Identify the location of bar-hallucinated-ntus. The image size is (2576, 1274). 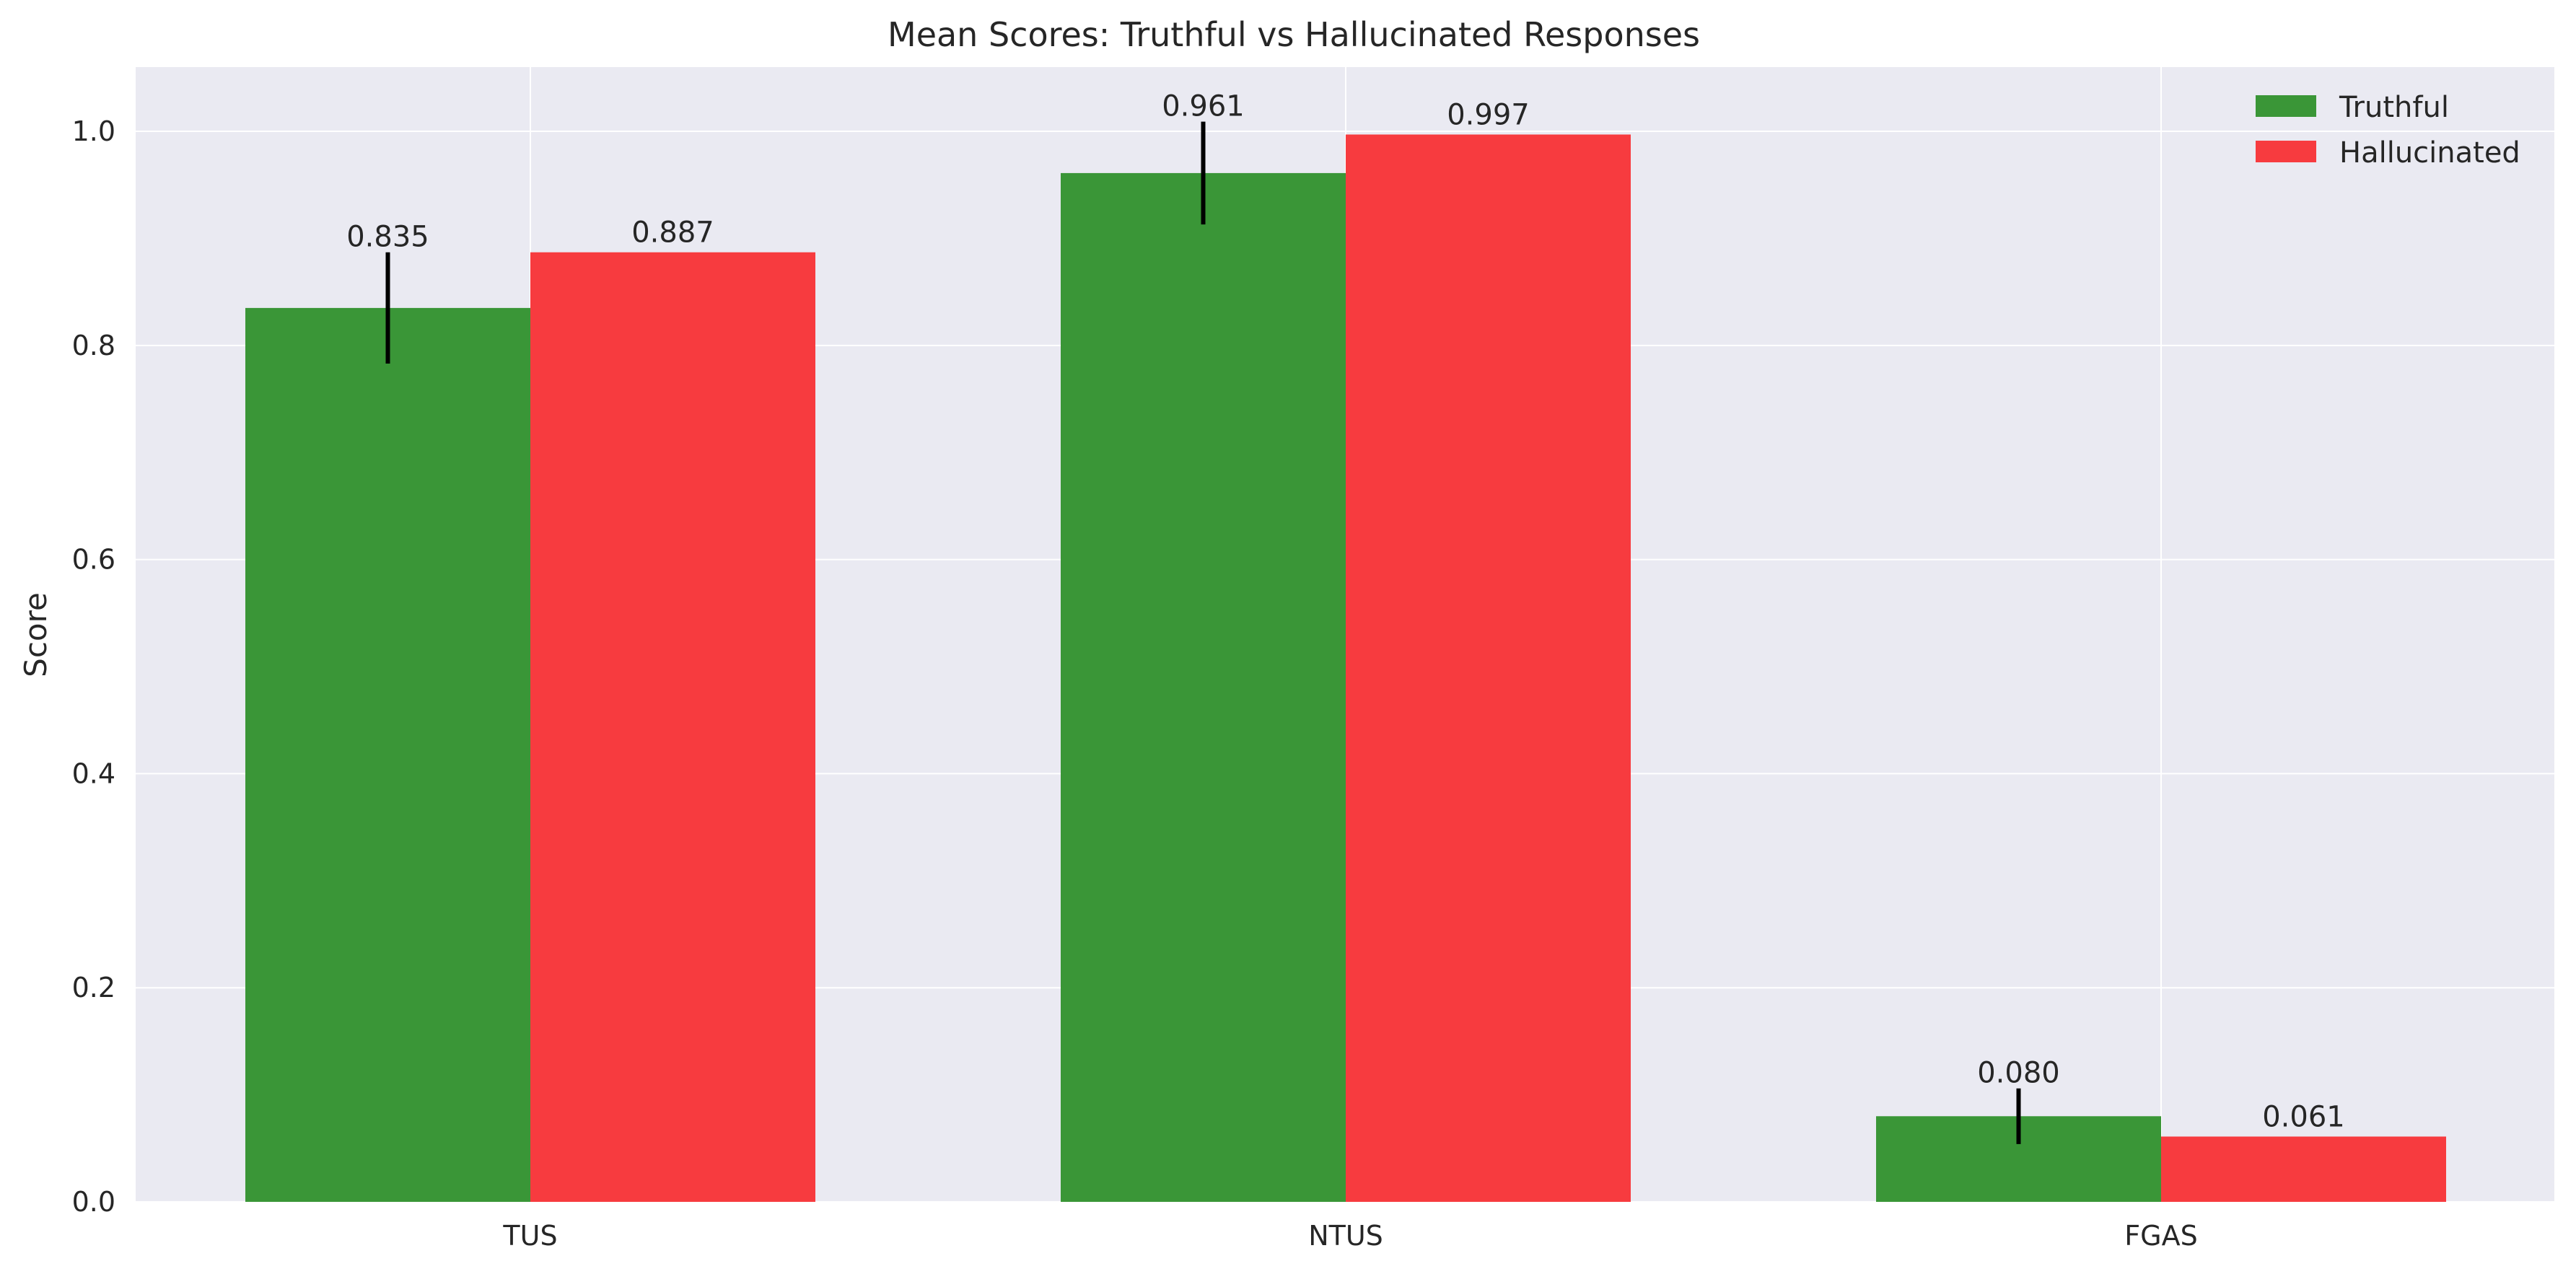
(1488, 668).